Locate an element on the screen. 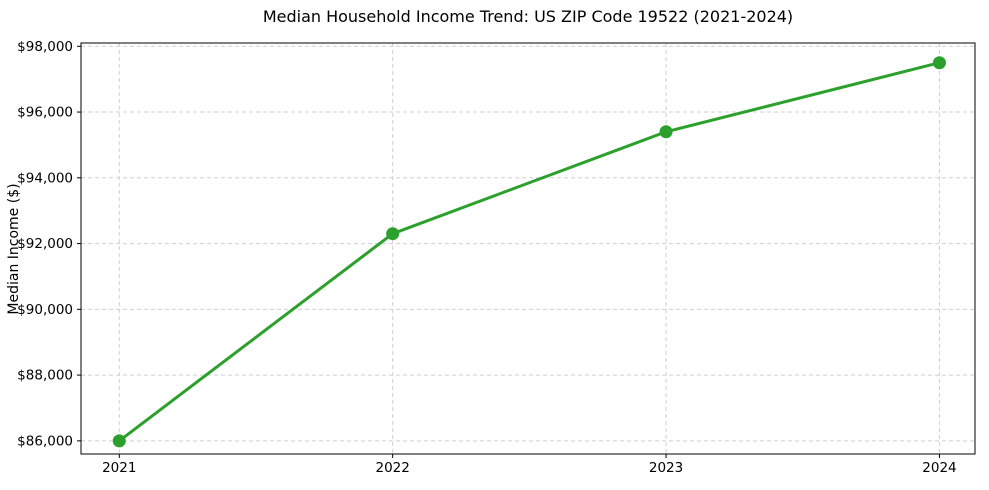 The width and height of the screenshot is (989, 490). y-tick-label: $86,000 is located at coordinates (45, 441).